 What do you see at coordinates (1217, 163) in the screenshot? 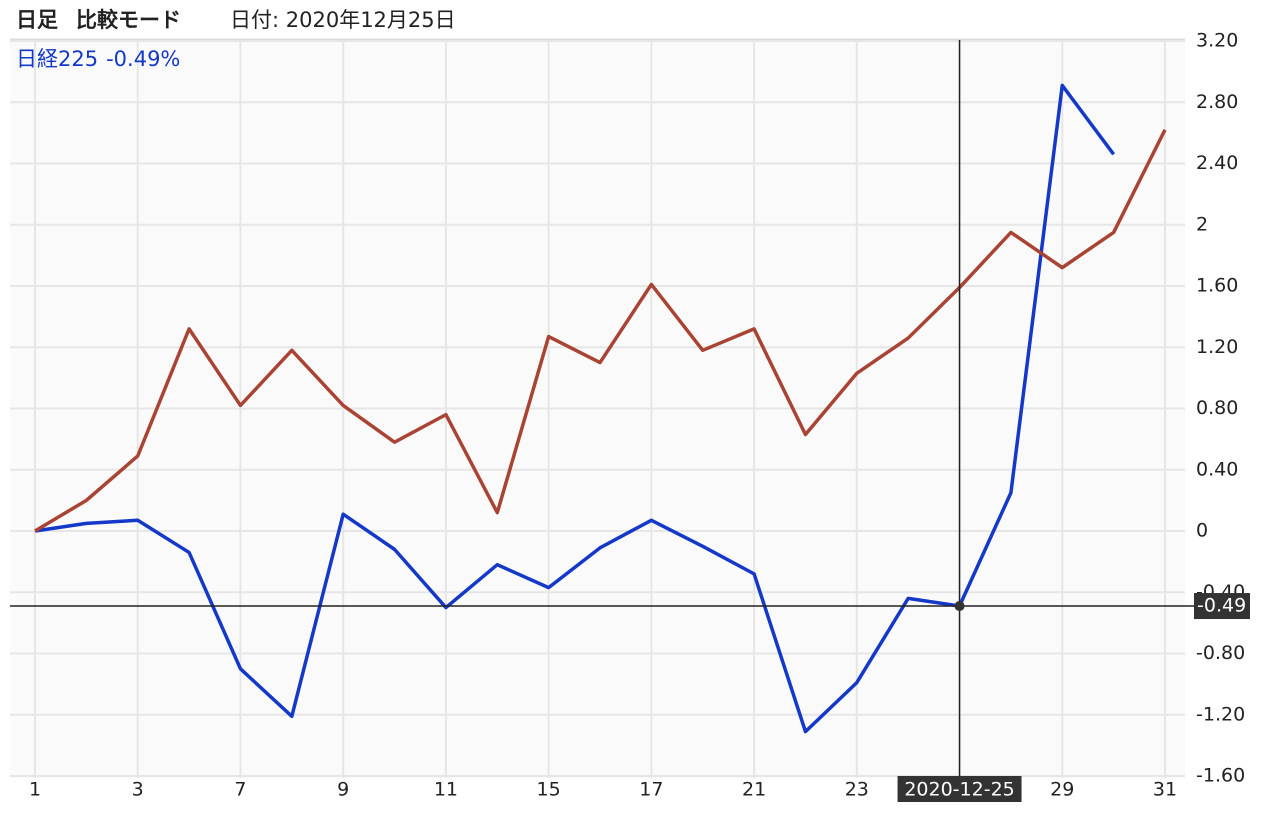
I see `y-tick-label: 2.40` at bounding box center [1217, 163].